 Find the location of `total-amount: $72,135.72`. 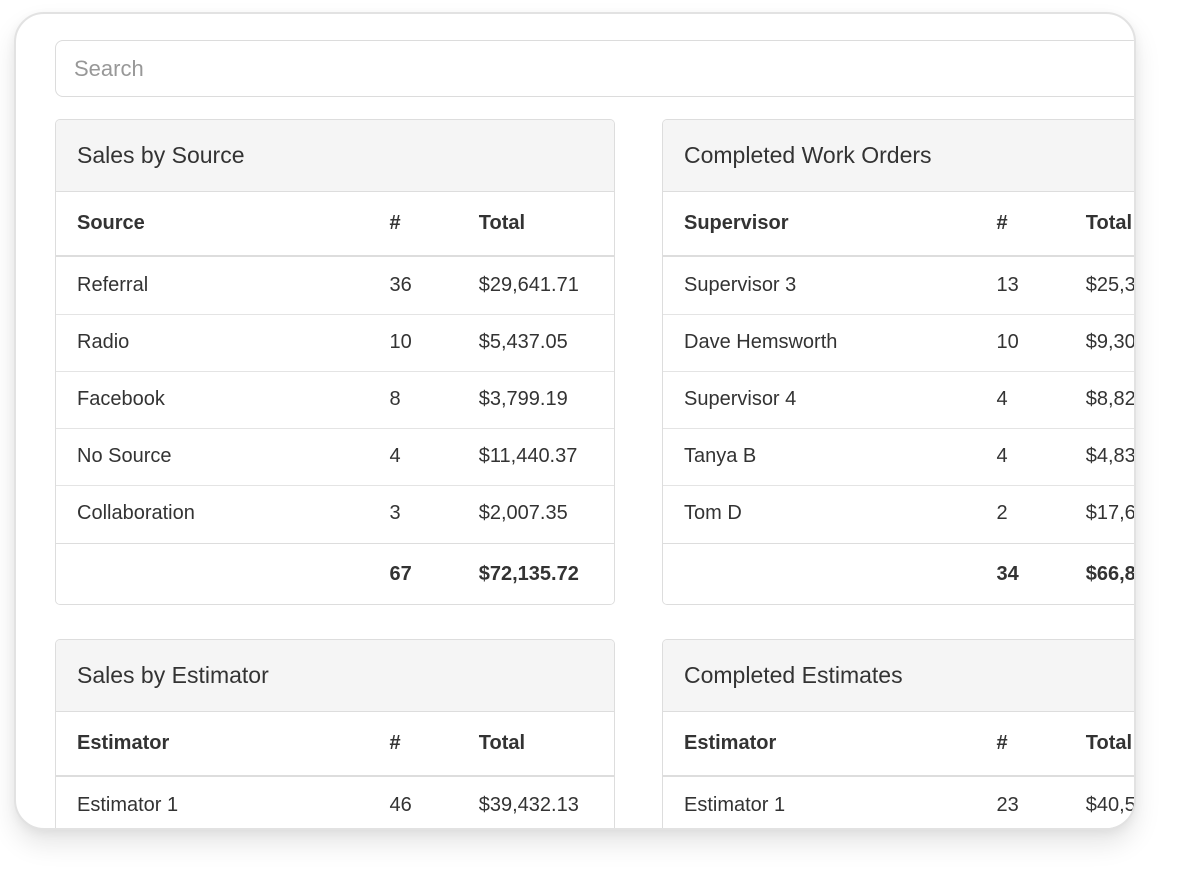

total-amount: $72,135.72 is located at coordinates (528, 573).